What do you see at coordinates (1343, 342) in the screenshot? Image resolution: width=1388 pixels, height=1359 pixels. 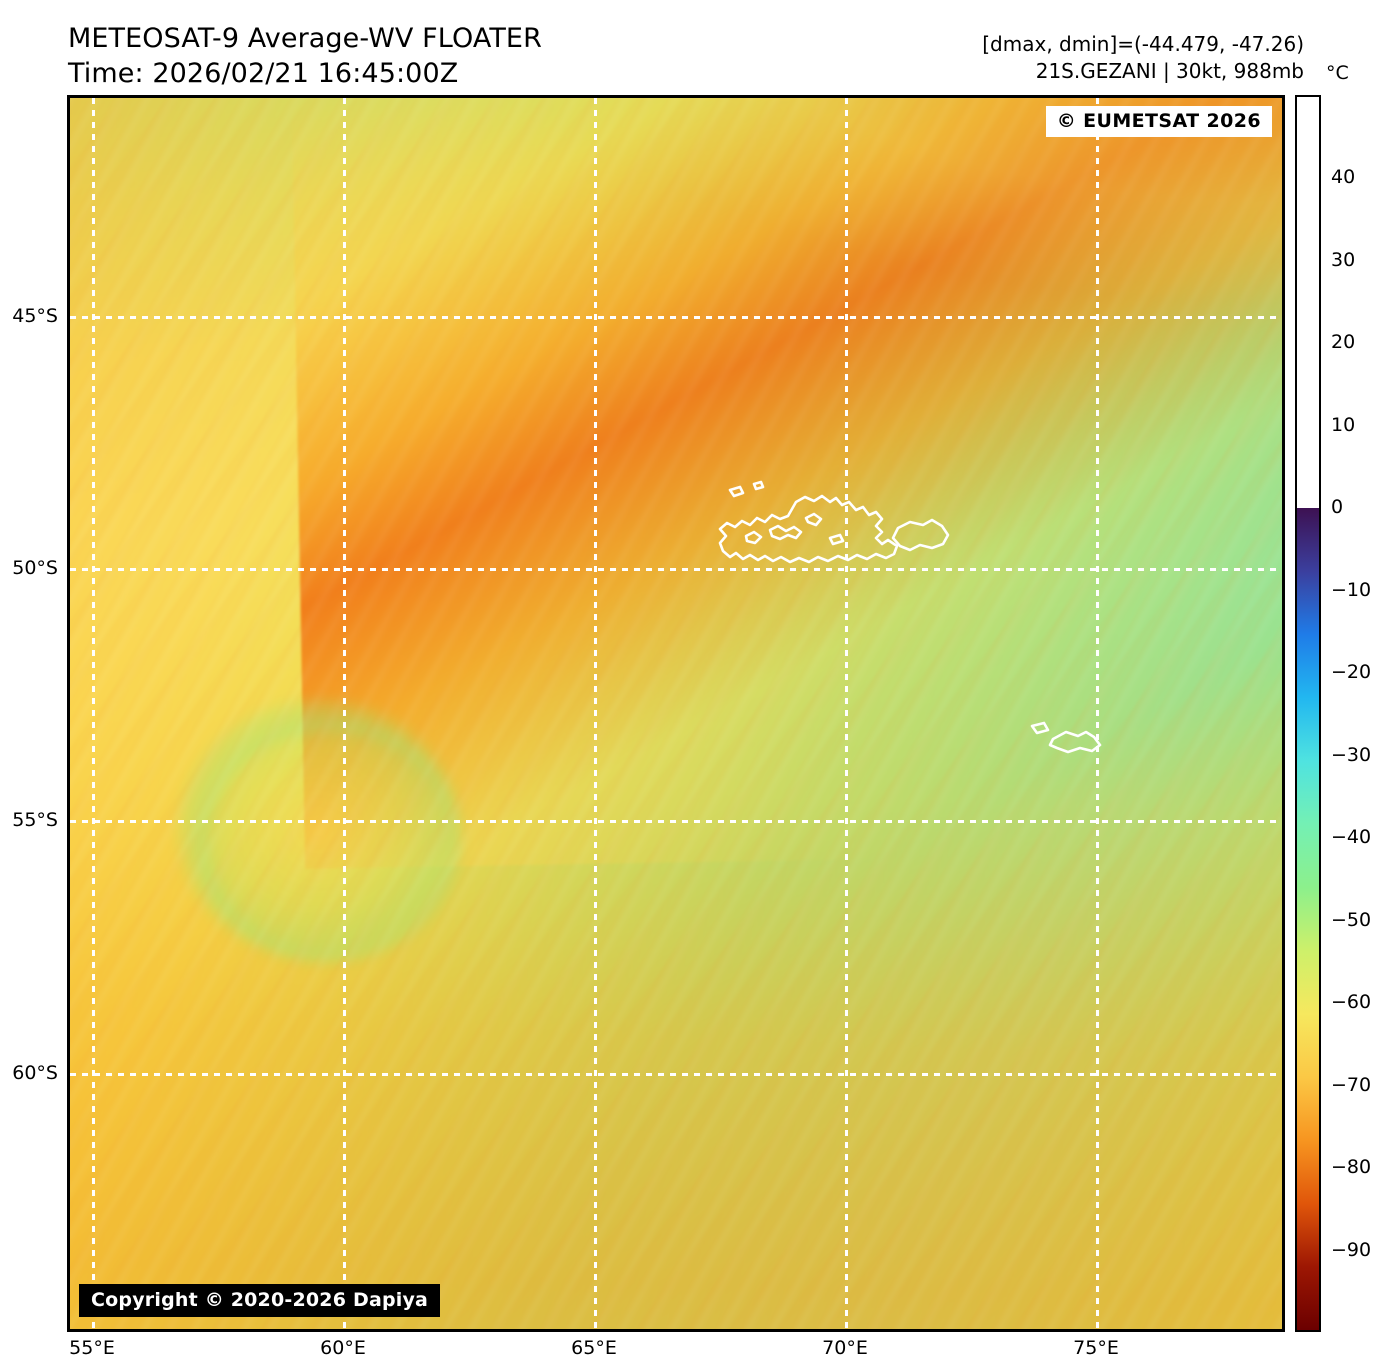 I see `colorbar-tick-label: 20` at bounding box center [1343, 342].